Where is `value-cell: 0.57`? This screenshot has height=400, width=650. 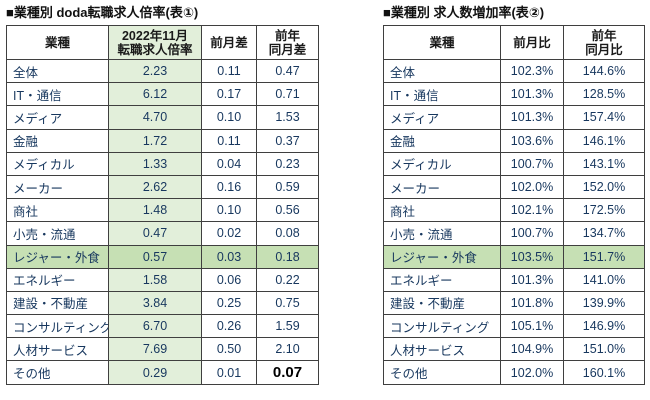
value-cell: 0.57 is located at coordinates (155, 256).